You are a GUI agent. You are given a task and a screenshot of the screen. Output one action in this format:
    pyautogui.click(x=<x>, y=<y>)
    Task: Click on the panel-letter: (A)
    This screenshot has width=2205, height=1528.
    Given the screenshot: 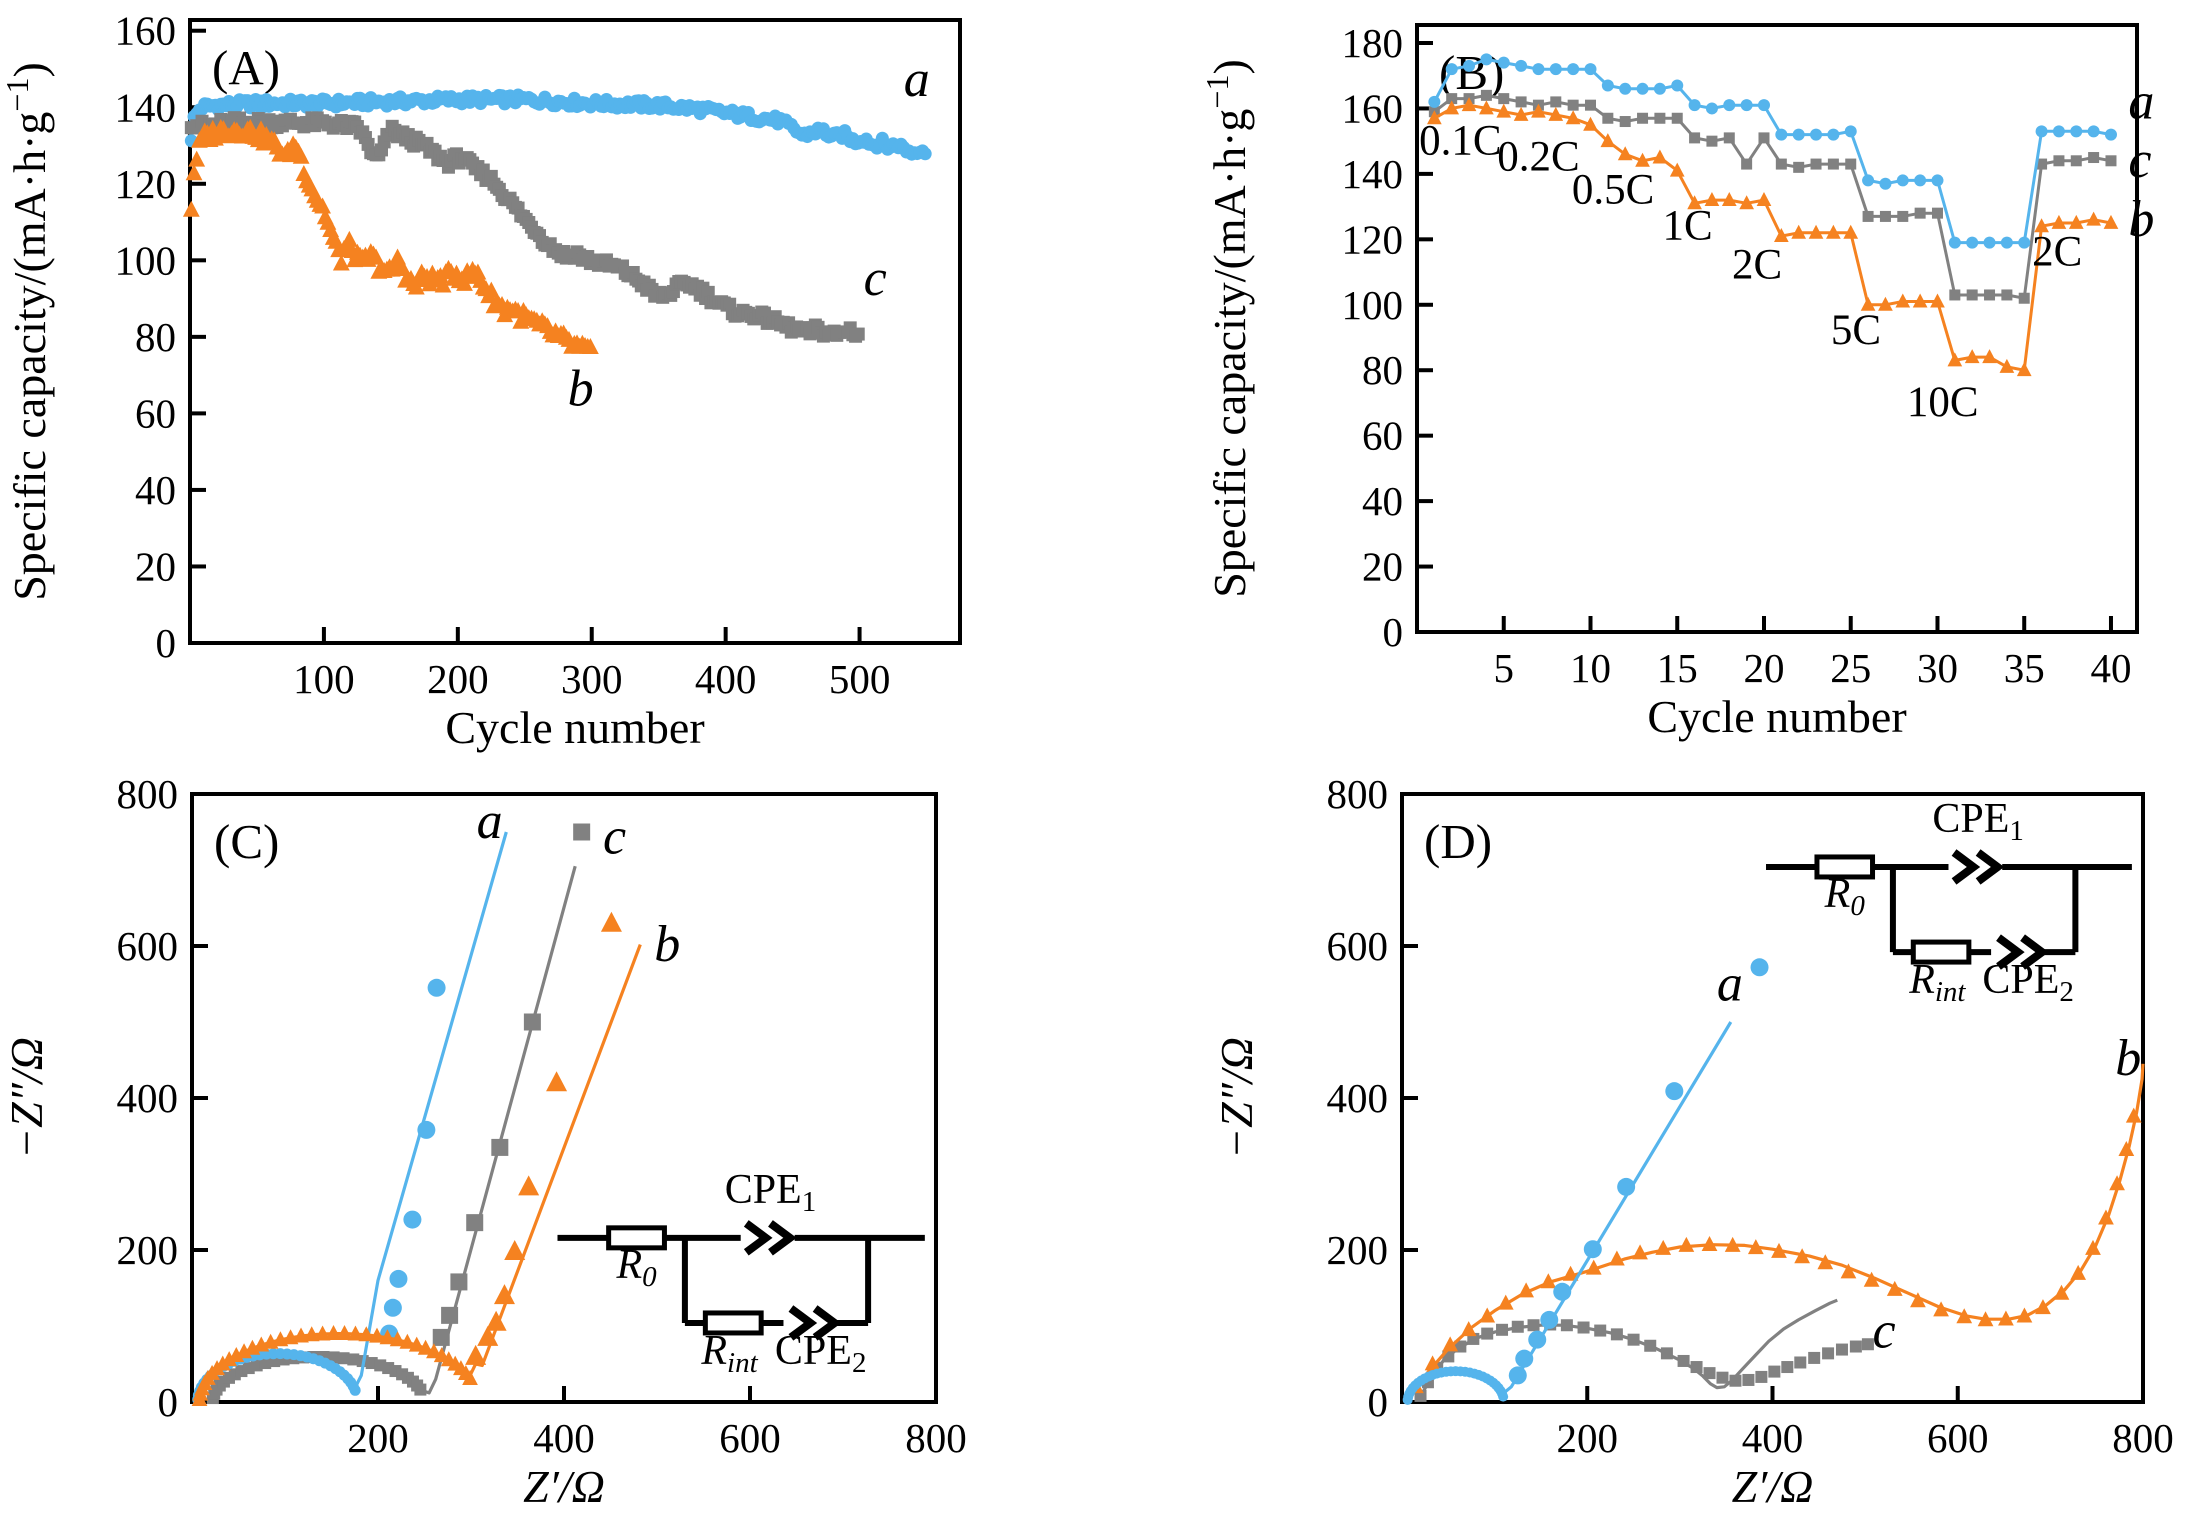 What is the action you would take?
    pyautogui.click(x=246, y=67)
    